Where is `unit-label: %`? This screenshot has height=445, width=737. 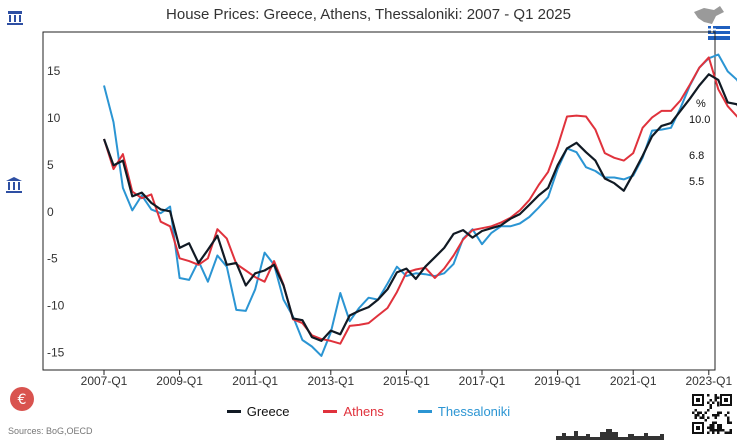 unit-label: % is located at coordinates (701, 104).